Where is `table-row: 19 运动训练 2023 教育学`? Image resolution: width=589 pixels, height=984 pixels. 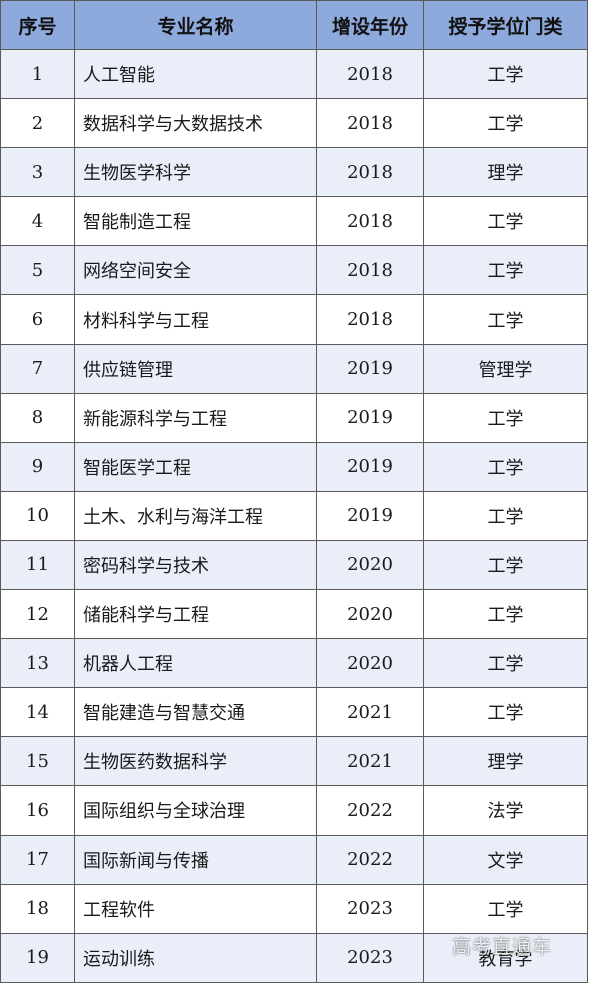
table-row: 19 运动训练 2023 教育学 is located at coordinates (294, 957).